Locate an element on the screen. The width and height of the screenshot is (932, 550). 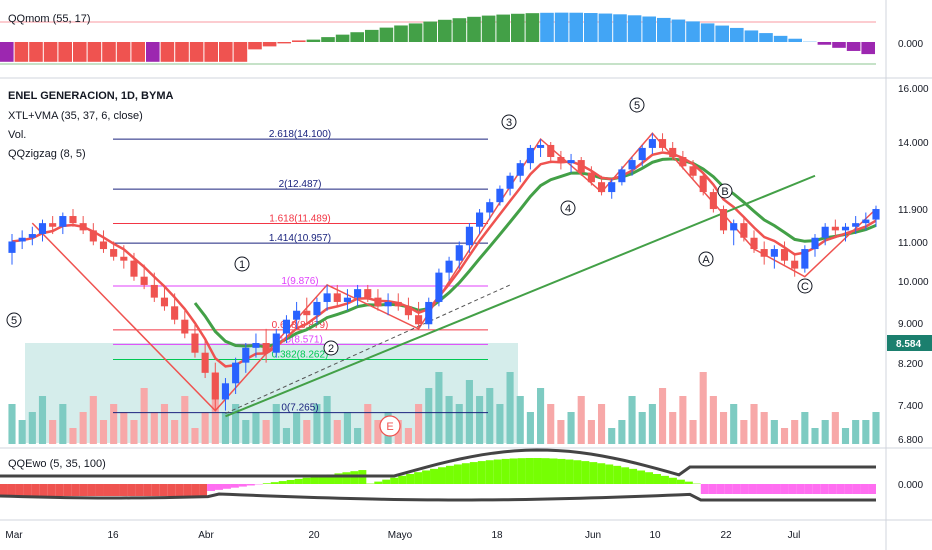
earnings-event-marker is located at coordinates (390, 426).